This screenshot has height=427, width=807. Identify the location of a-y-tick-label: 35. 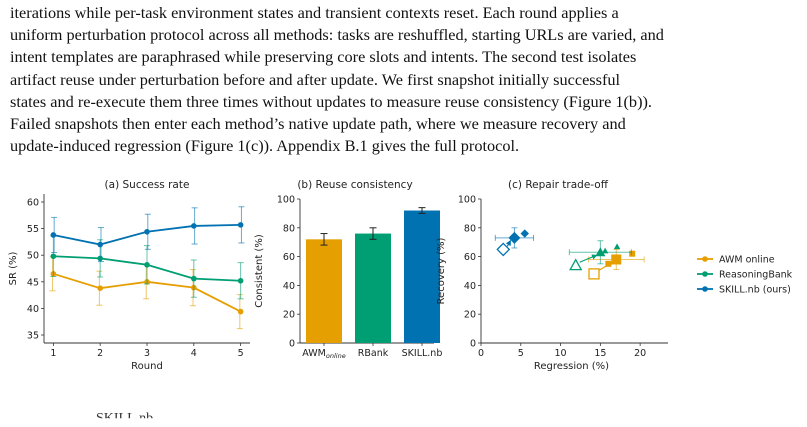
(33, 336).